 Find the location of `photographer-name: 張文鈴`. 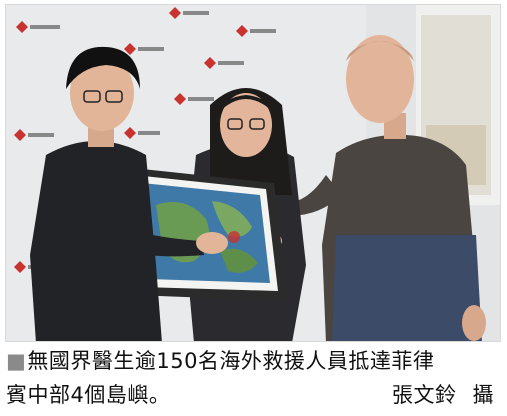

photographer-name: 張文鈴 is located at coordinates (424, 395).